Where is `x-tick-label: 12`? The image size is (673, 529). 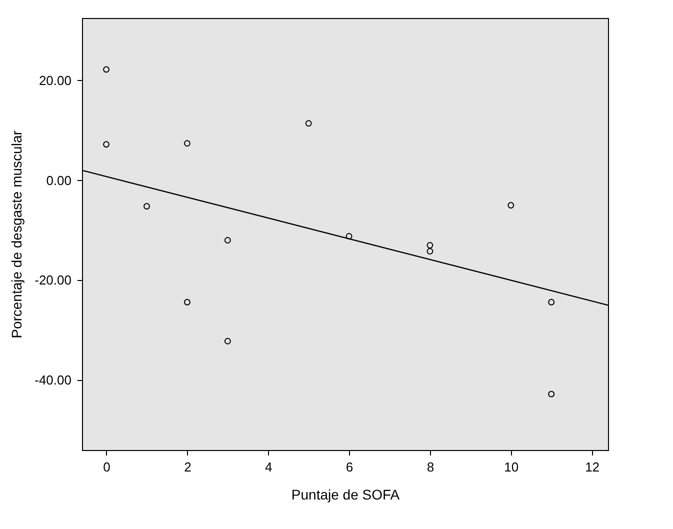 x-tick-label: 12 is located at coordinates (592, 467).